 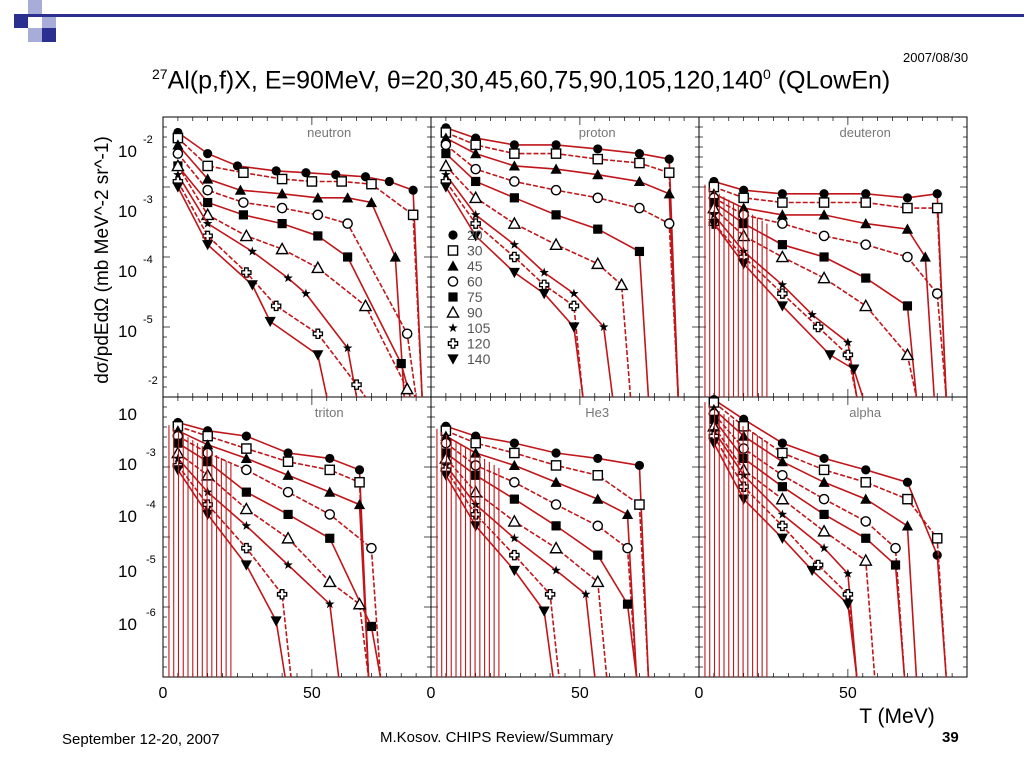 I want to click on legend-label: 30, so click(x=475, y=251).